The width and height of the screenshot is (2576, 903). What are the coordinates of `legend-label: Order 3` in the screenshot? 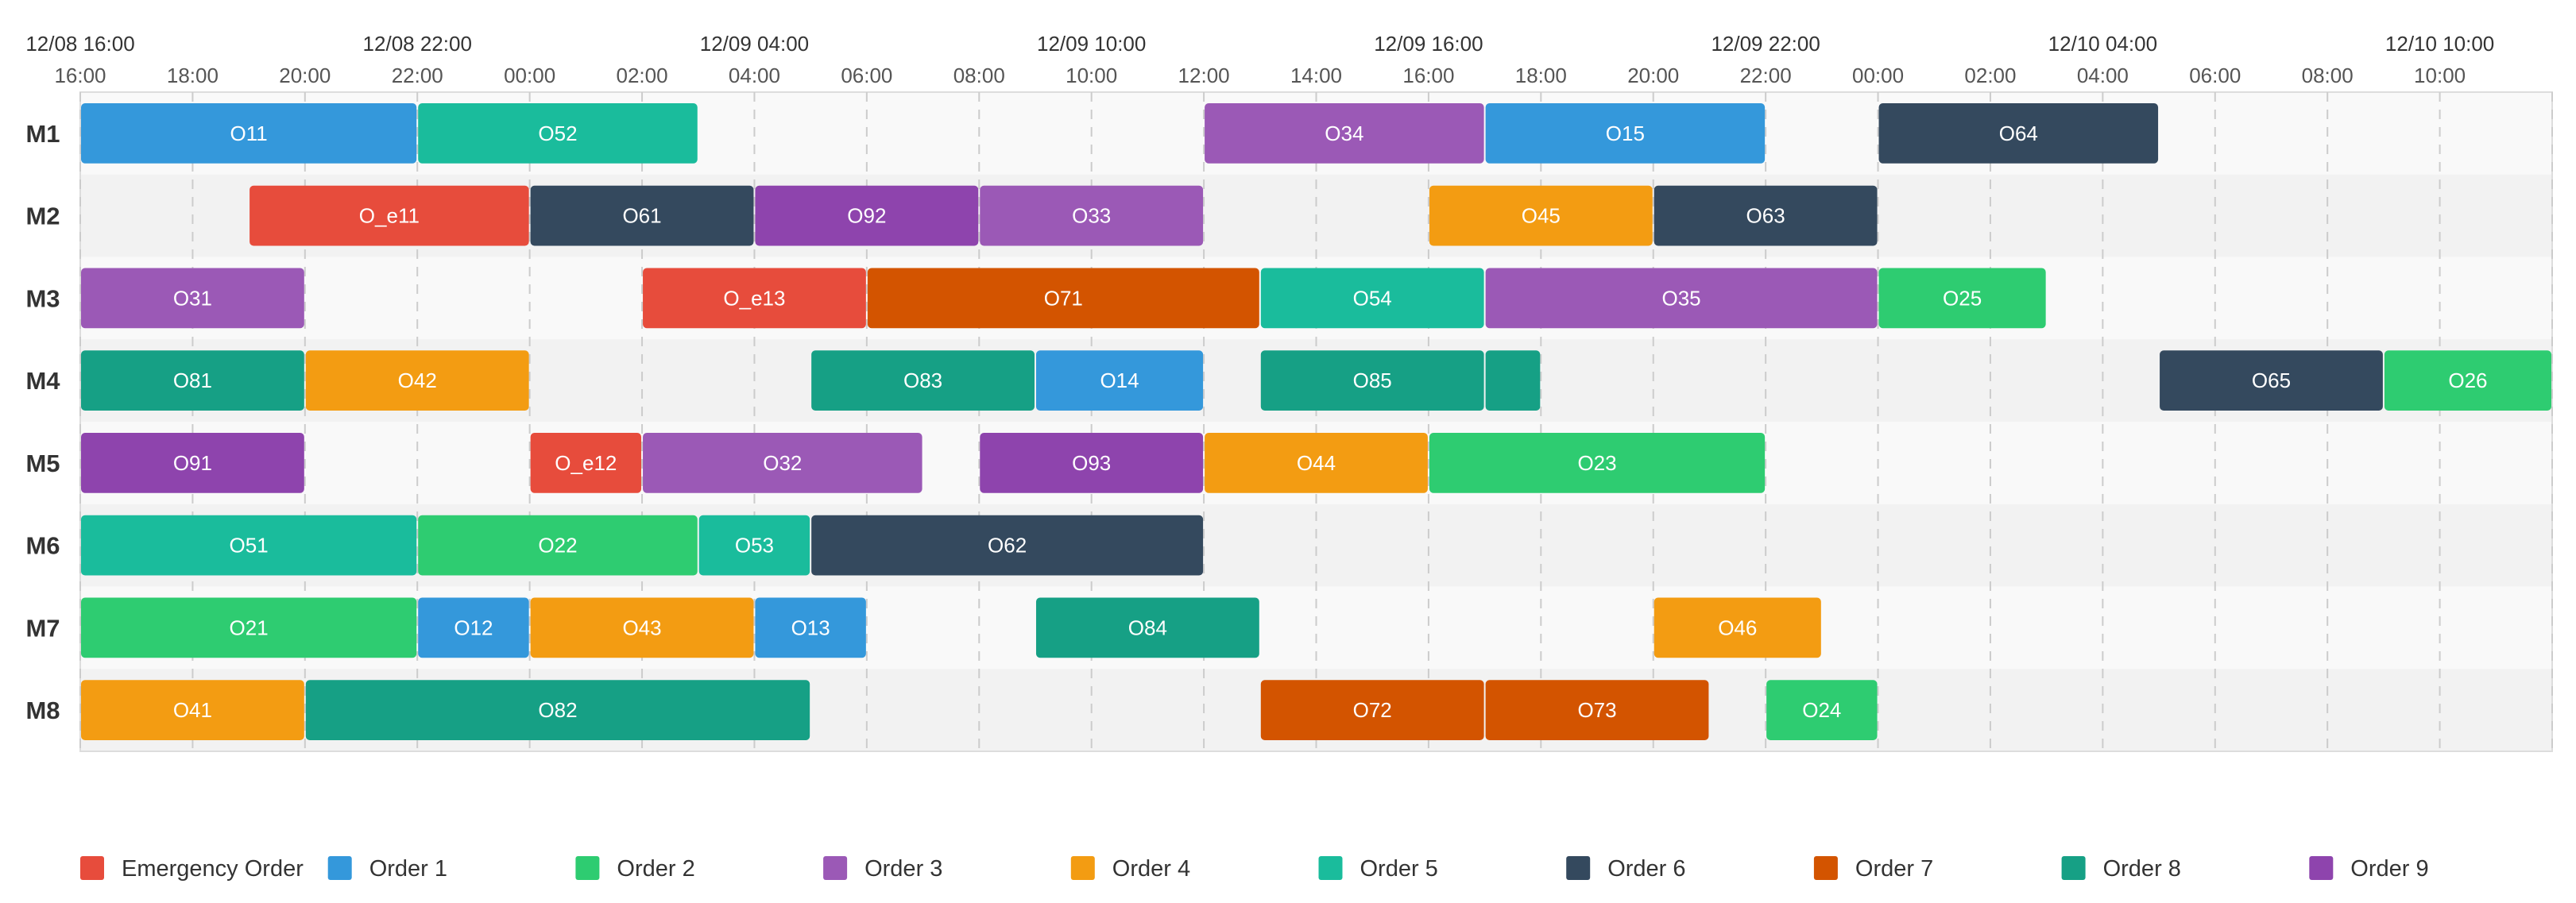 It's located at (903, 869).